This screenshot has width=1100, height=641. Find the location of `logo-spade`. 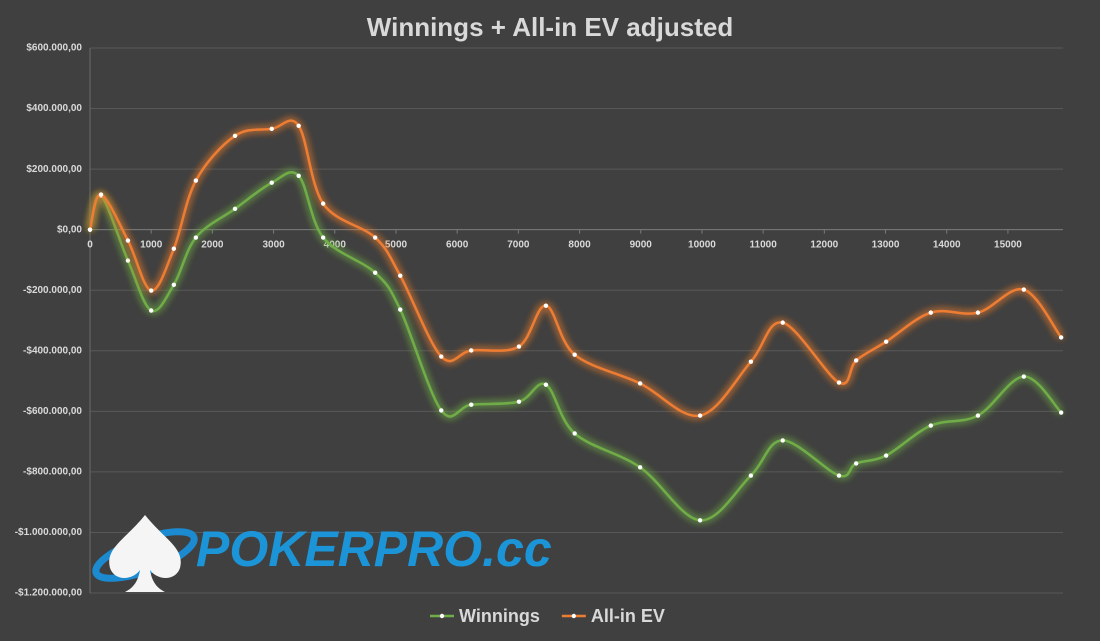

logo-spade is located at coordinates (145, 553).